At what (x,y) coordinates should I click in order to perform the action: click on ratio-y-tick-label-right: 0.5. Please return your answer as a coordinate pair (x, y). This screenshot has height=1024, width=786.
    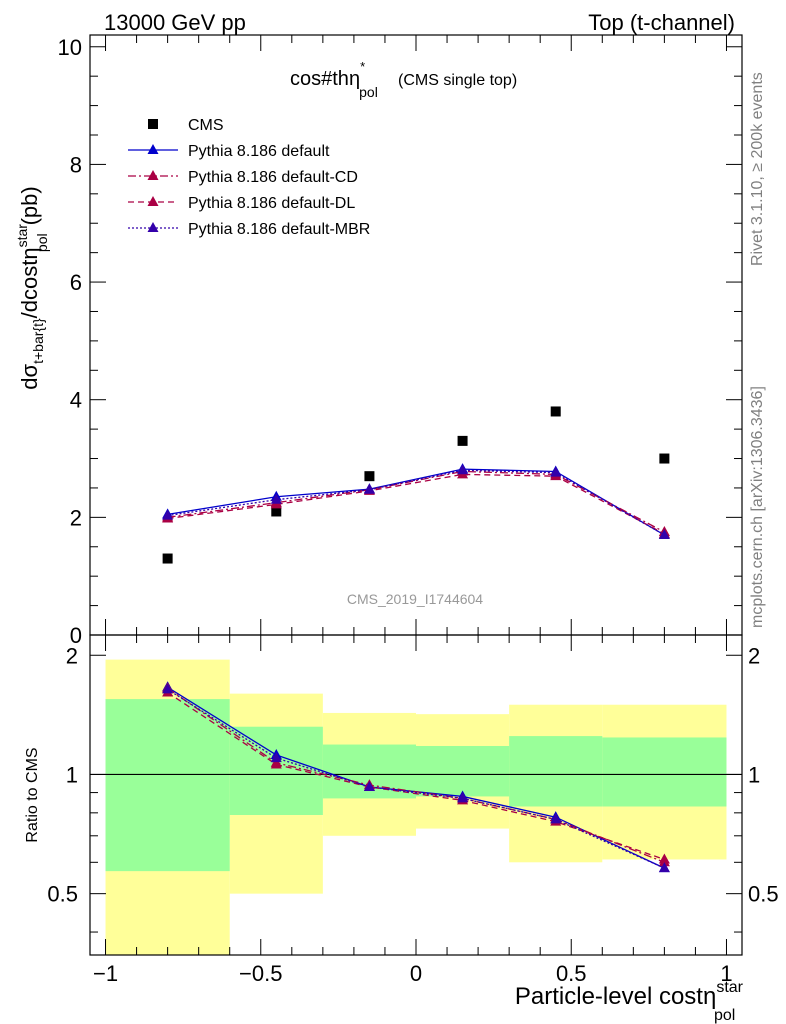
    Looking at the image, I should click on (763, 894).